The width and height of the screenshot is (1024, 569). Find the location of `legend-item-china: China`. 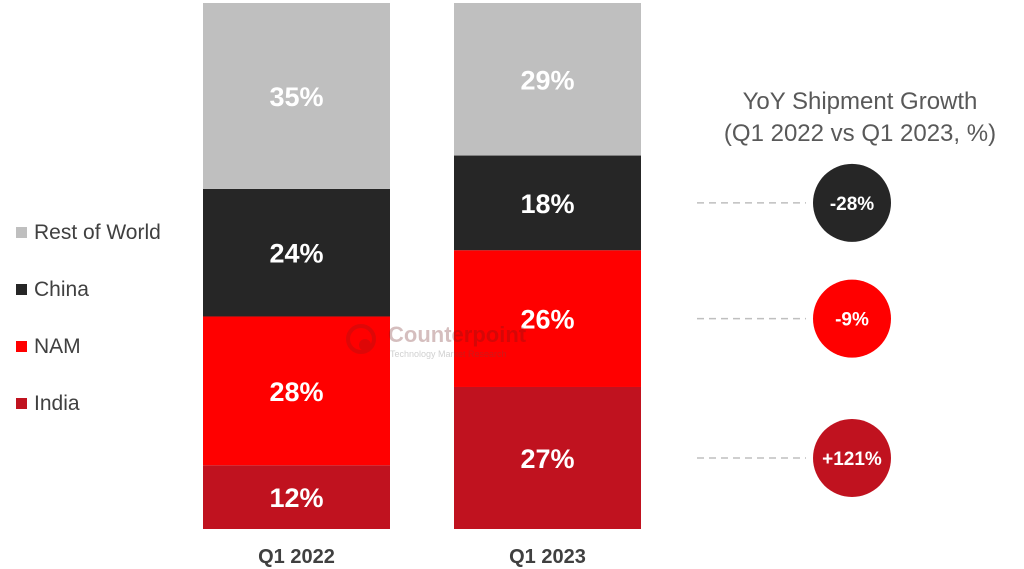

legend-item-china: China is located at coordinates (111, 289).